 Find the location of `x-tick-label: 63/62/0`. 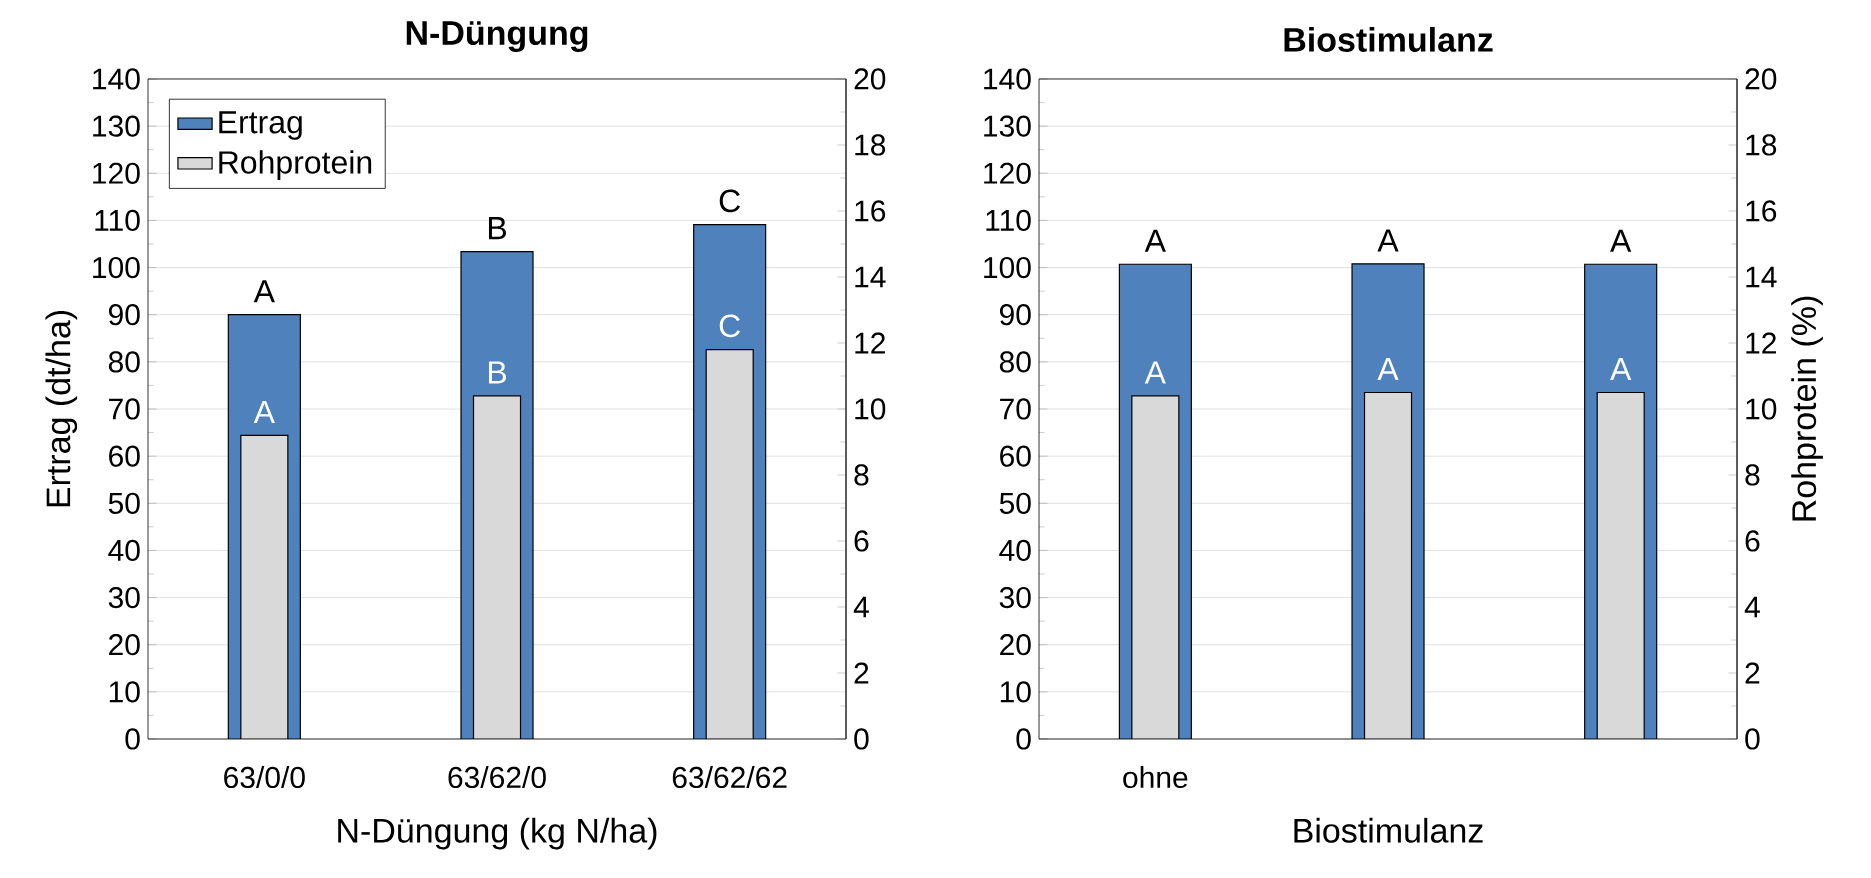

x-tick-label: 63/62/0 is located at coordinates (497, 777).